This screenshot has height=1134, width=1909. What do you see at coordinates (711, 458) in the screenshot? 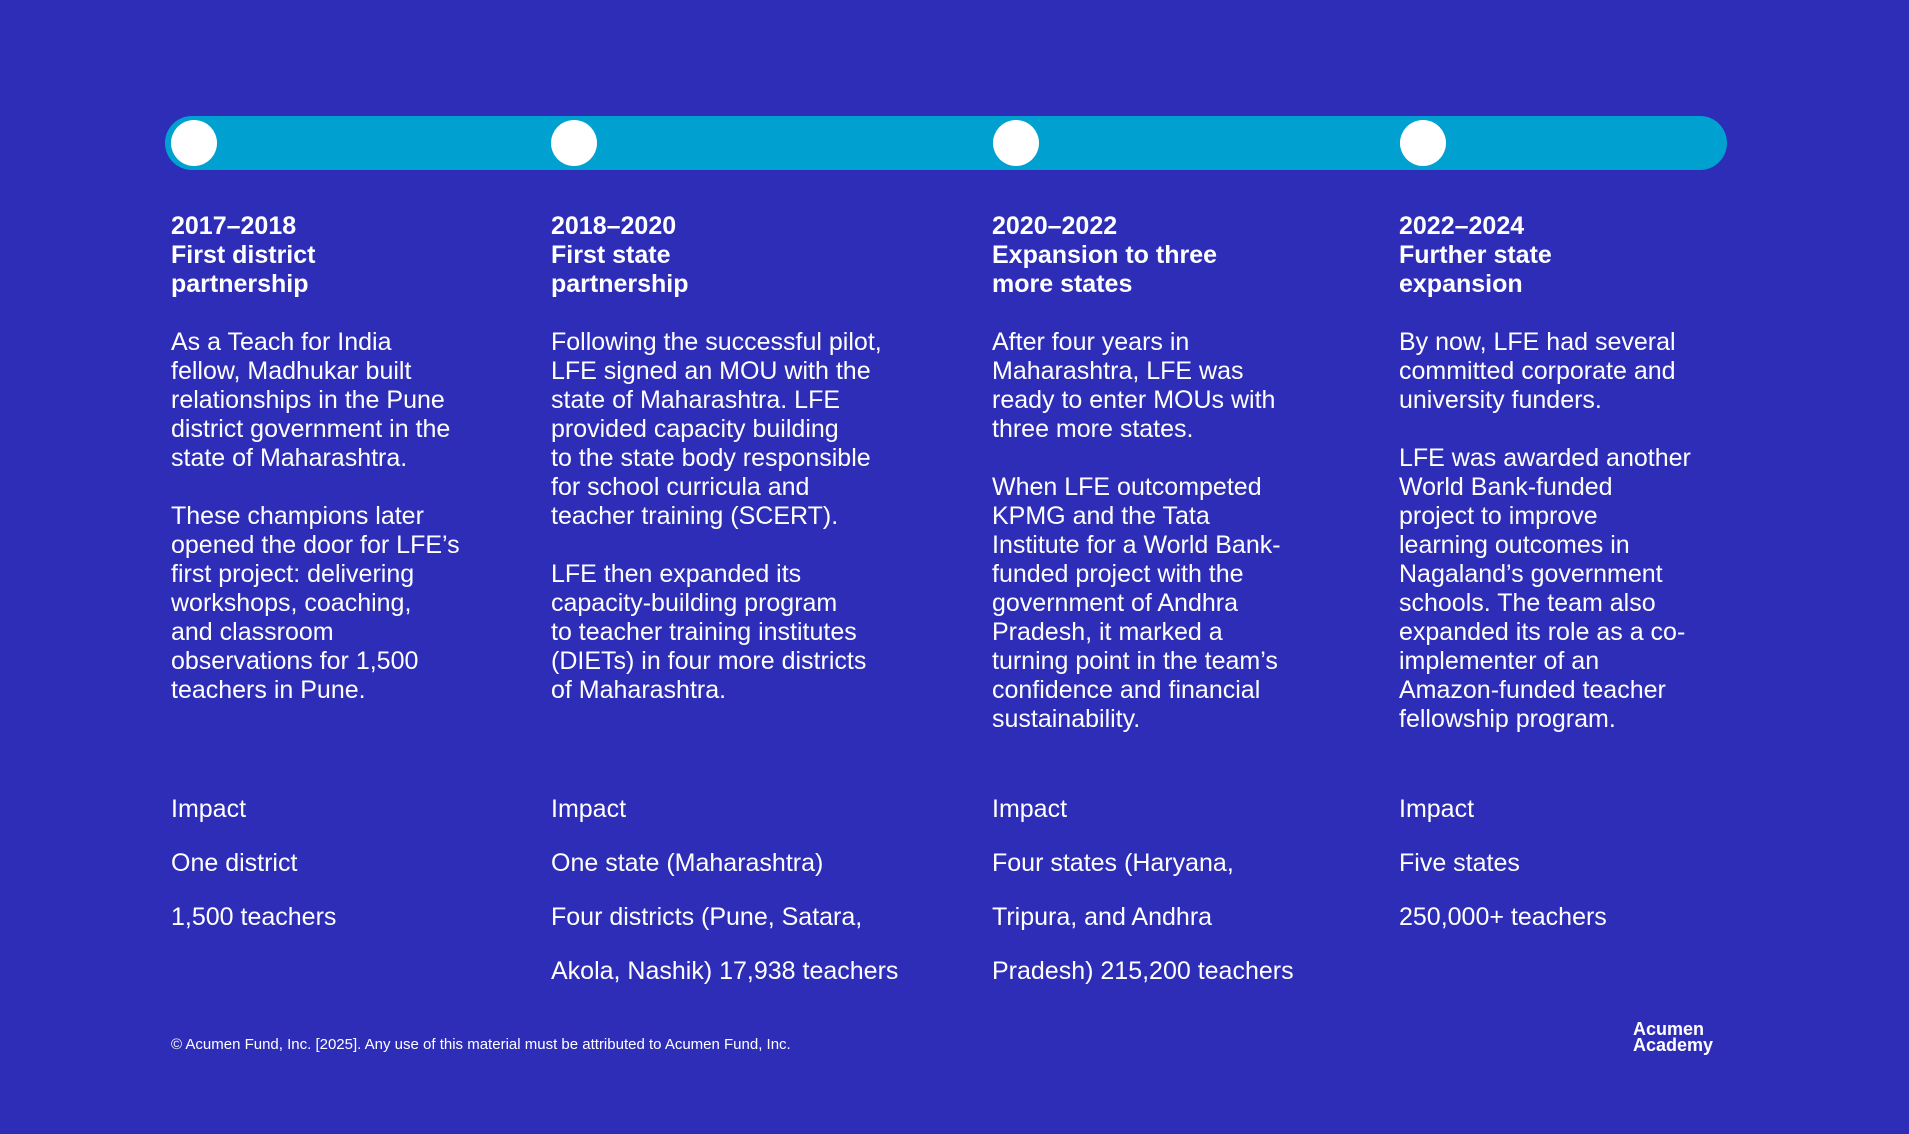
I see `text-line: to the state body responsible` at bounding box center [711, 458].